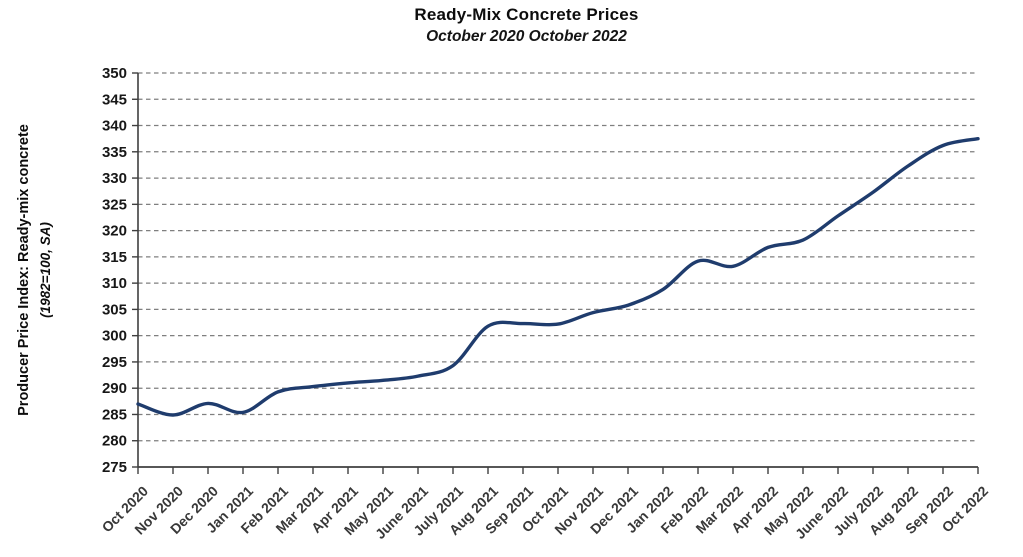  What do you see at coordinates (114, 388) in the screenshot?
I see `y-tick-label: 290` at bounding box center [114, 388].